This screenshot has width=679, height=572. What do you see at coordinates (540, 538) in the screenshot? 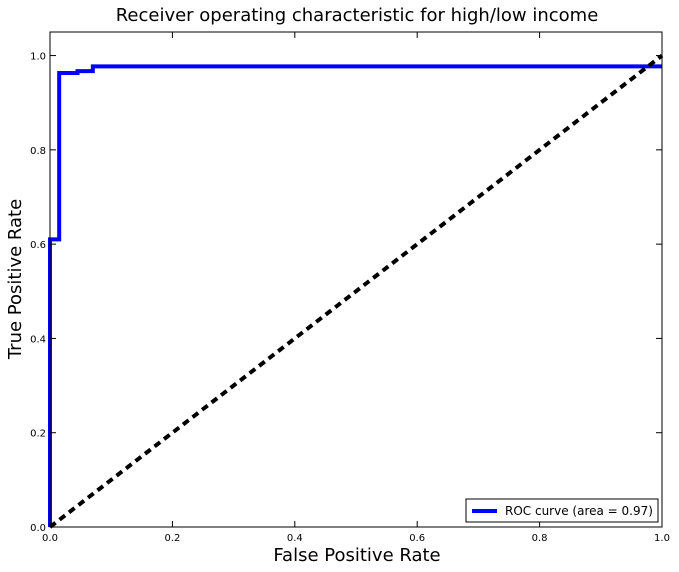
I see `x-tick-label: 0.8` at bounding box center [540, 538].